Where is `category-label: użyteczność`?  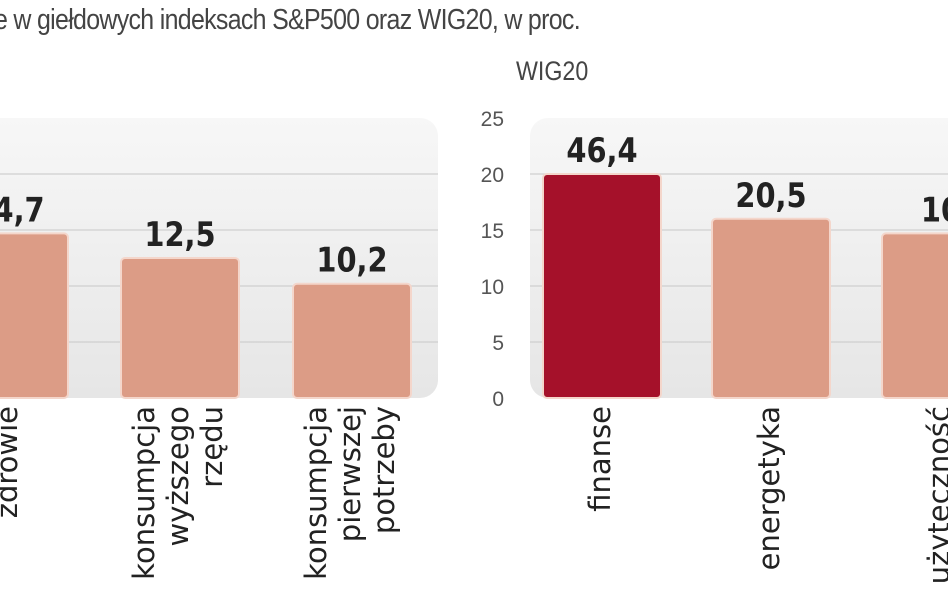 category-label: użyteczność is located at coordinates (935, 495).